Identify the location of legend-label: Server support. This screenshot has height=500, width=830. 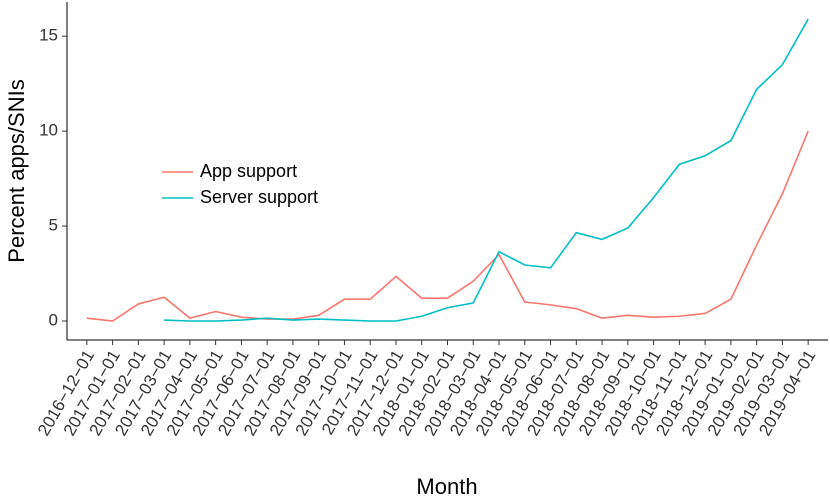
(259, 197).